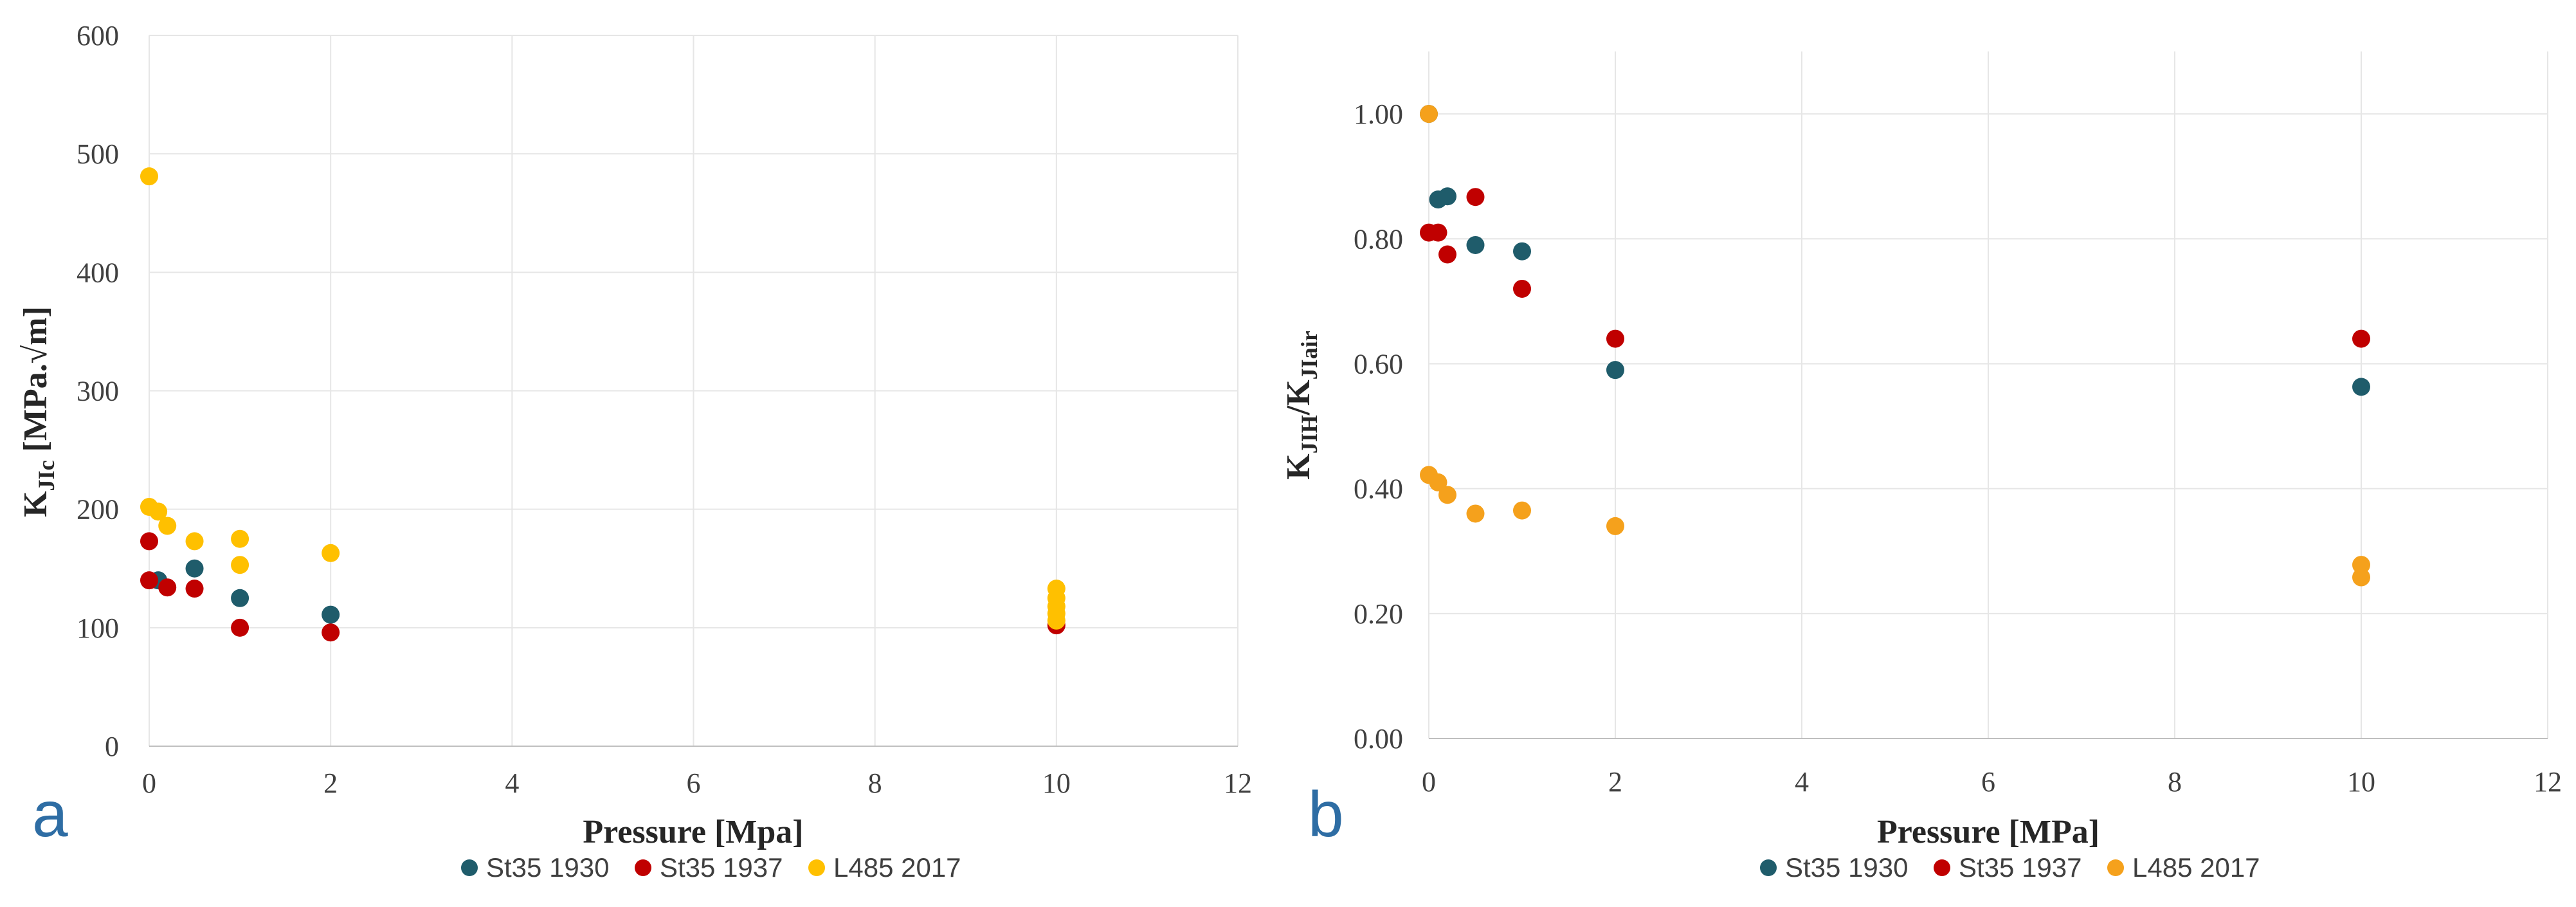 The image size is (2576, 907). I want to click on chart-a-x-tick-label: 12, so click(1238, 783).